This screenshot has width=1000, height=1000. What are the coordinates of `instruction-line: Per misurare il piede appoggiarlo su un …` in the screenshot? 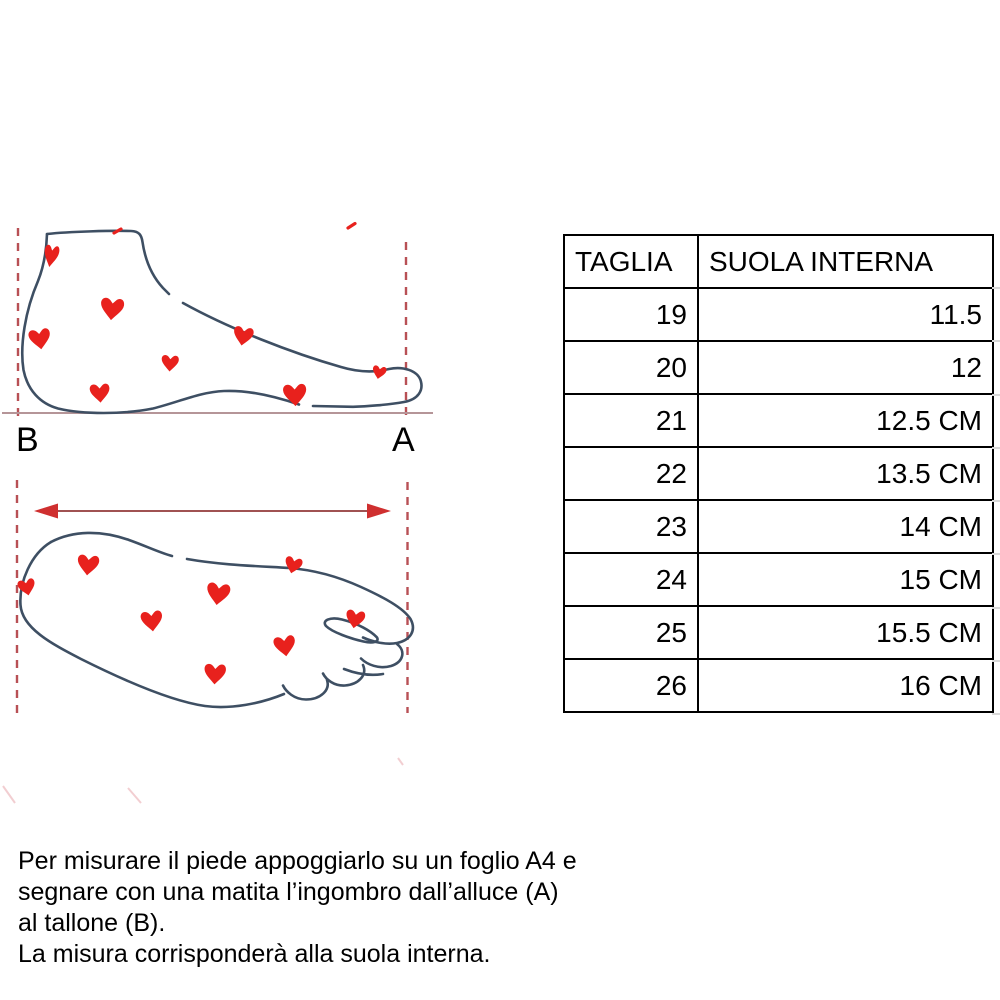 It's located at (297, 861).